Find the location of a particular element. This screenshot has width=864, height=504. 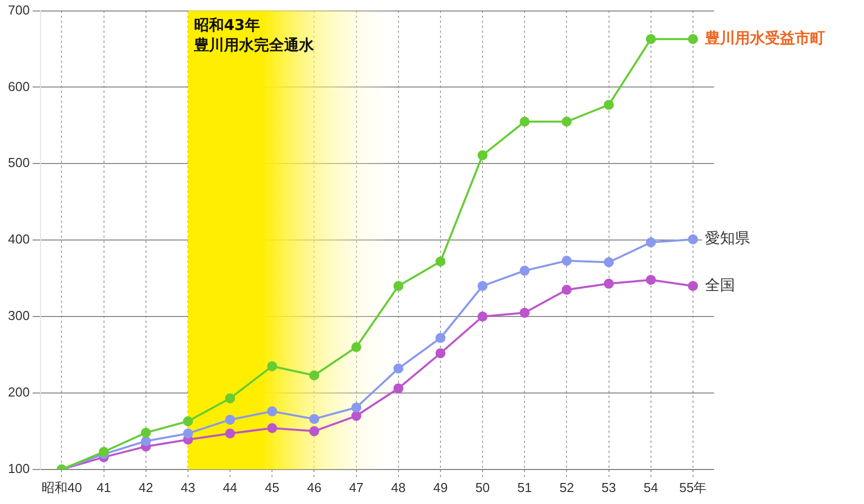

x-tick-label: 44 is located at coordinates (230, 487).